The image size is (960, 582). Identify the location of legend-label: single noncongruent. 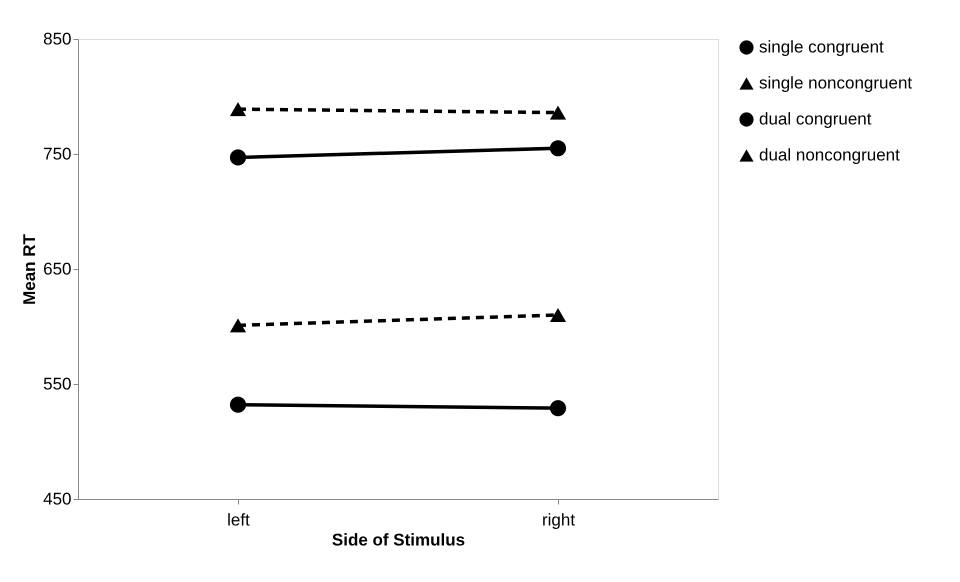
(835, 83).